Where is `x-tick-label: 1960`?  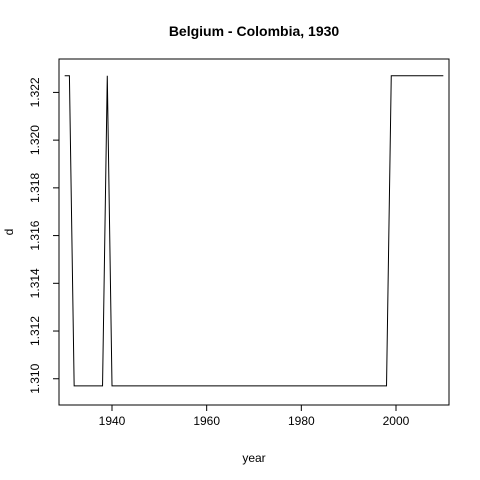 x-tick-label: 1960 is located at coordinates (206, 421).